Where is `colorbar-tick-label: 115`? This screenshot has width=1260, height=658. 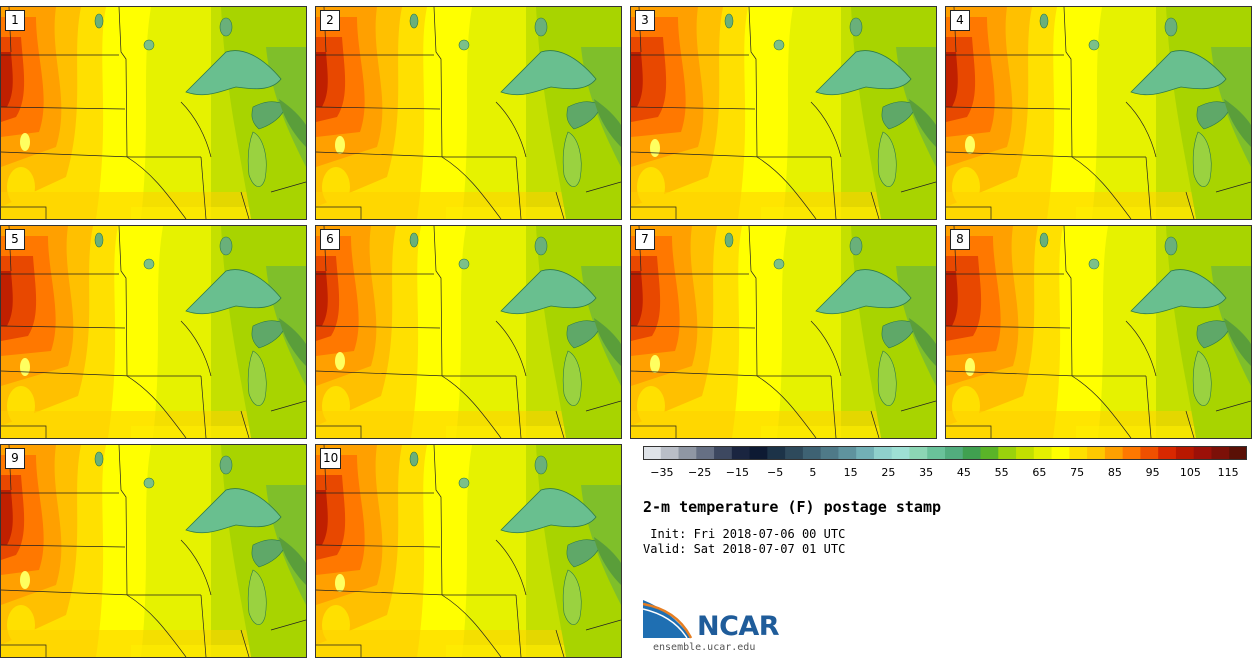
colorbar-tick-label: 115 is located at coordinates (1228, 472).